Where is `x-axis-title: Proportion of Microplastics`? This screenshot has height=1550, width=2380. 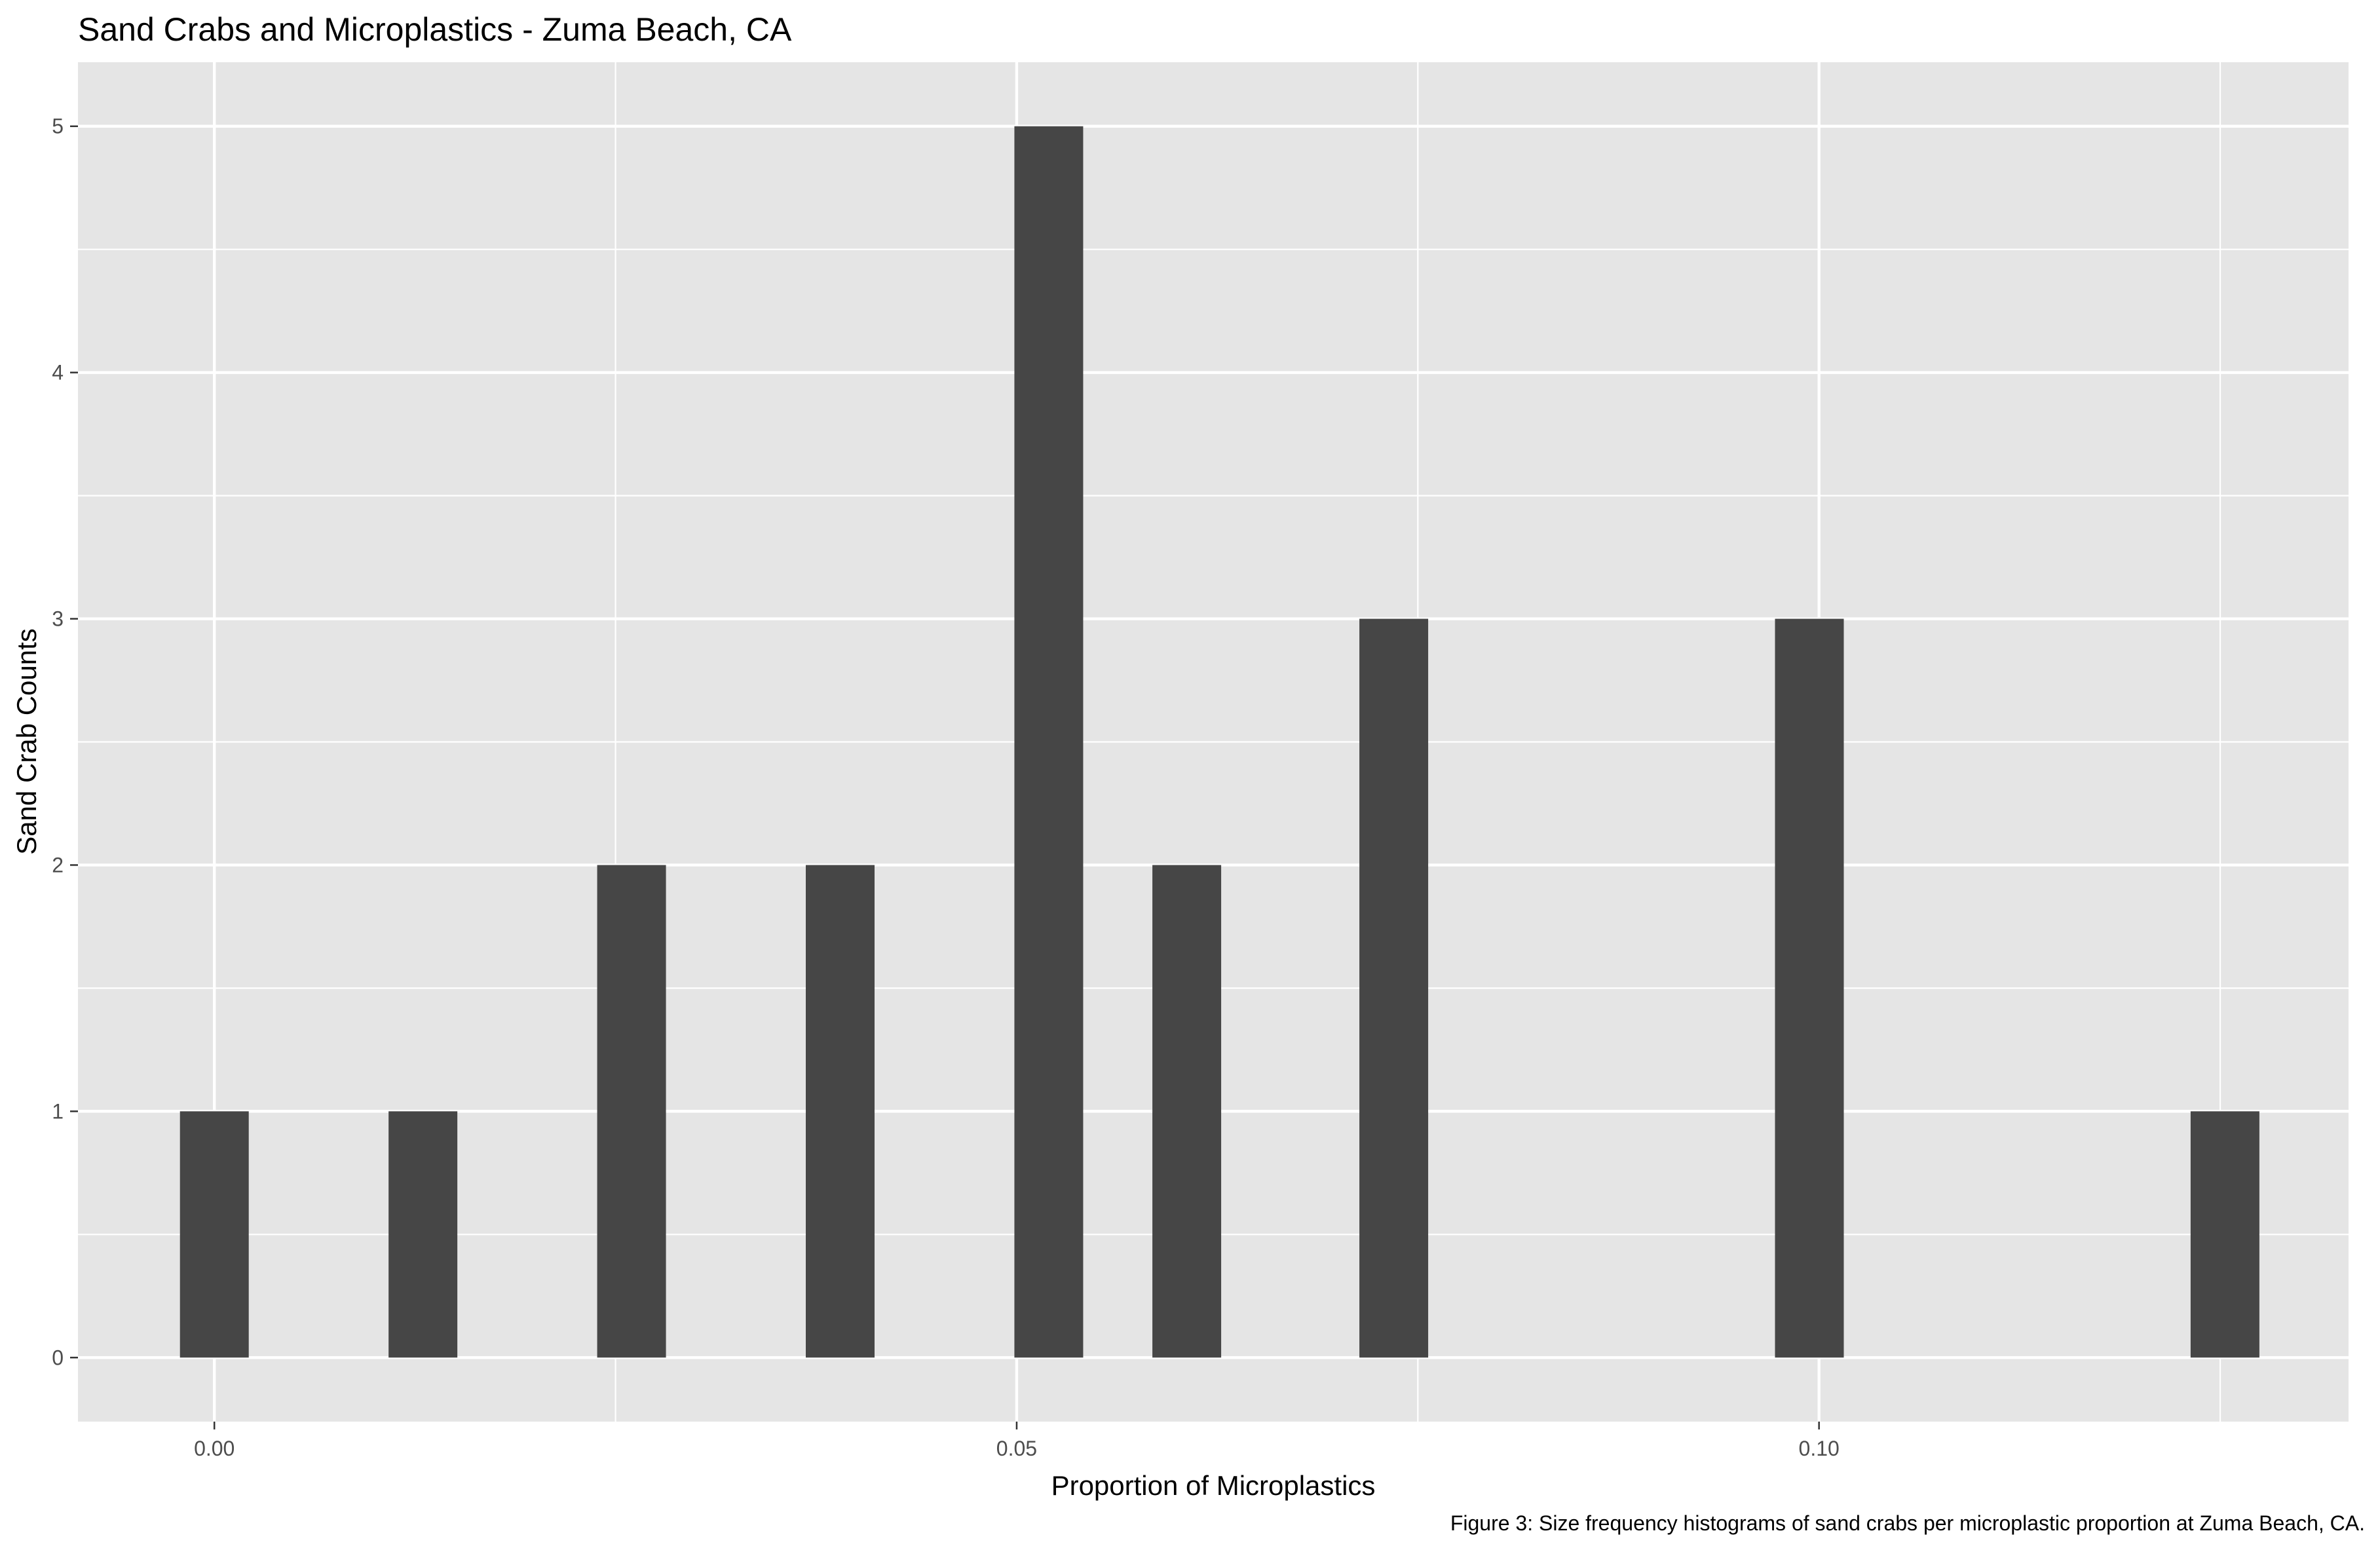
x-axis-title: Proportion of Microplastics is located at coordinates (1213, 1485).